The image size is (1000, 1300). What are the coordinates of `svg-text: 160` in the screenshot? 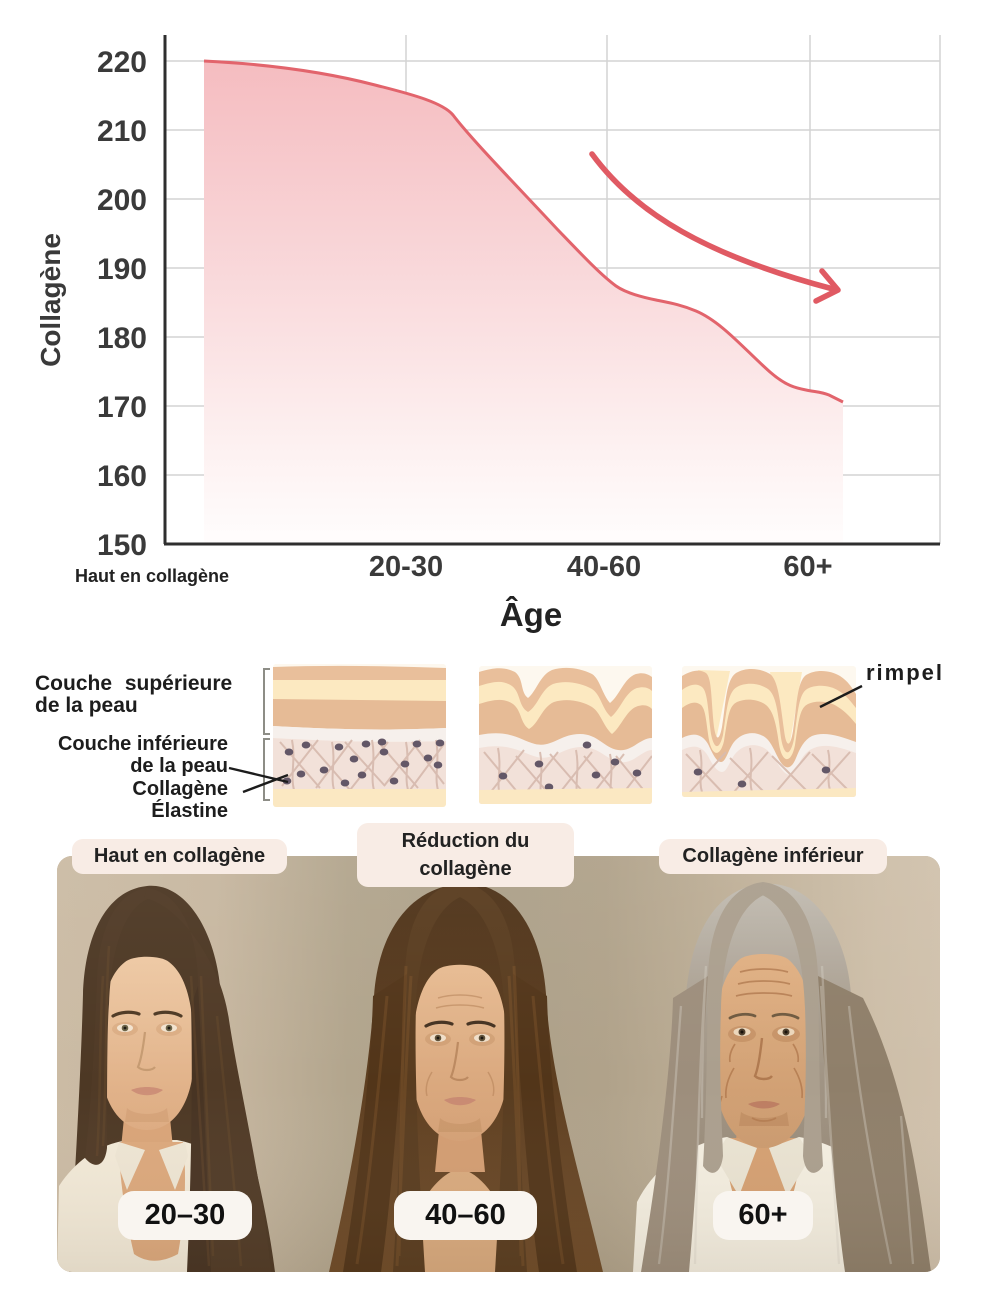 It's located at (122, 476).